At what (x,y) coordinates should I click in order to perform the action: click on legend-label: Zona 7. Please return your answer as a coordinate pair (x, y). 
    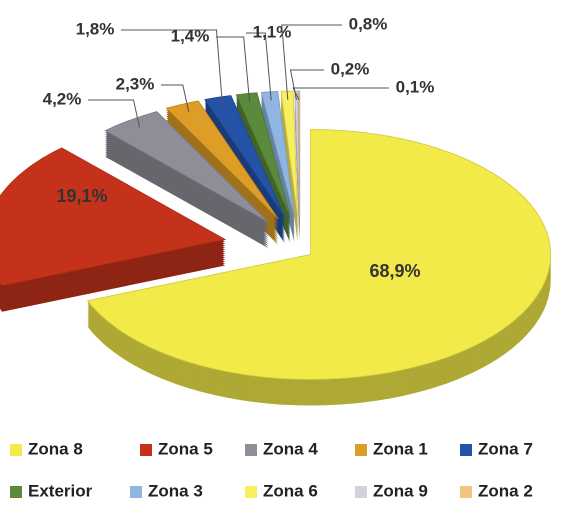
    Looking at the image, I should click on (505, 448).